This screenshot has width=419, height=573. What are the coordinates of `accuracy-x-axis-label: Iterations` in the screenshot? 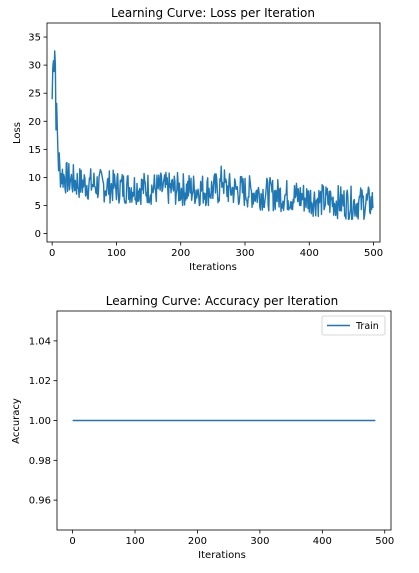 It's located at (222, 555).